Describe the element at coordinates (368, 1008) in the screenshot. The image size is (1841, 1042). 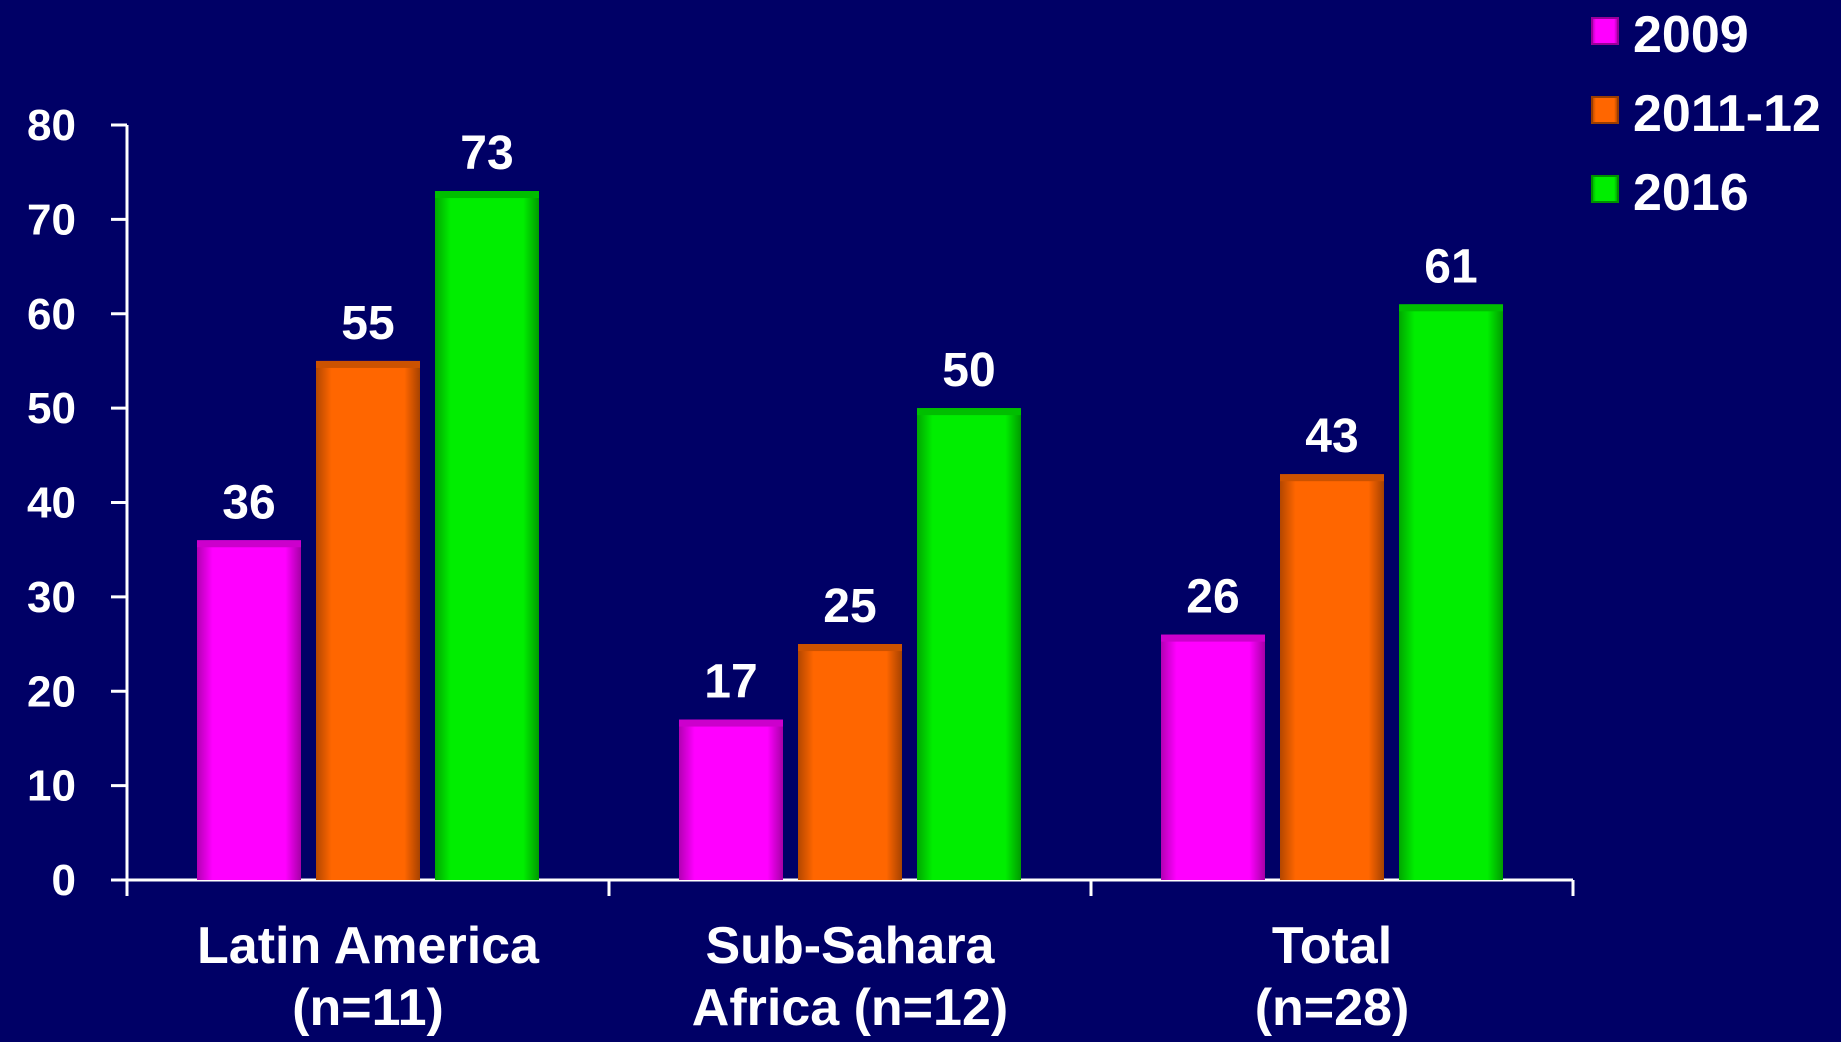
I see `category-label: (n=11)` at that location.